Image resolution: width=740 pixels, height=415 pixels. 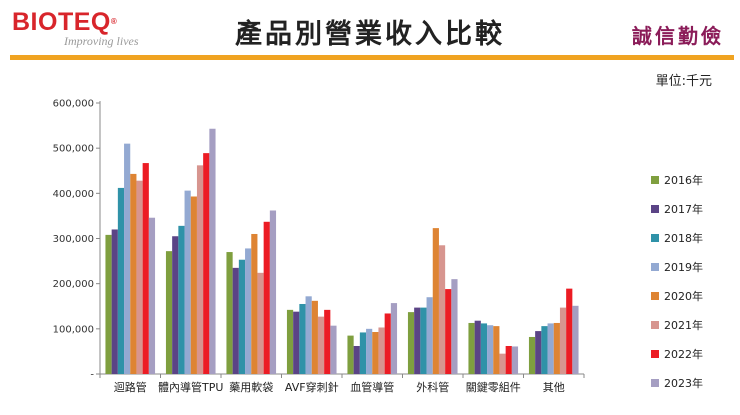 I want to click on x-category-label: 其他, so click(x=554, y=387).